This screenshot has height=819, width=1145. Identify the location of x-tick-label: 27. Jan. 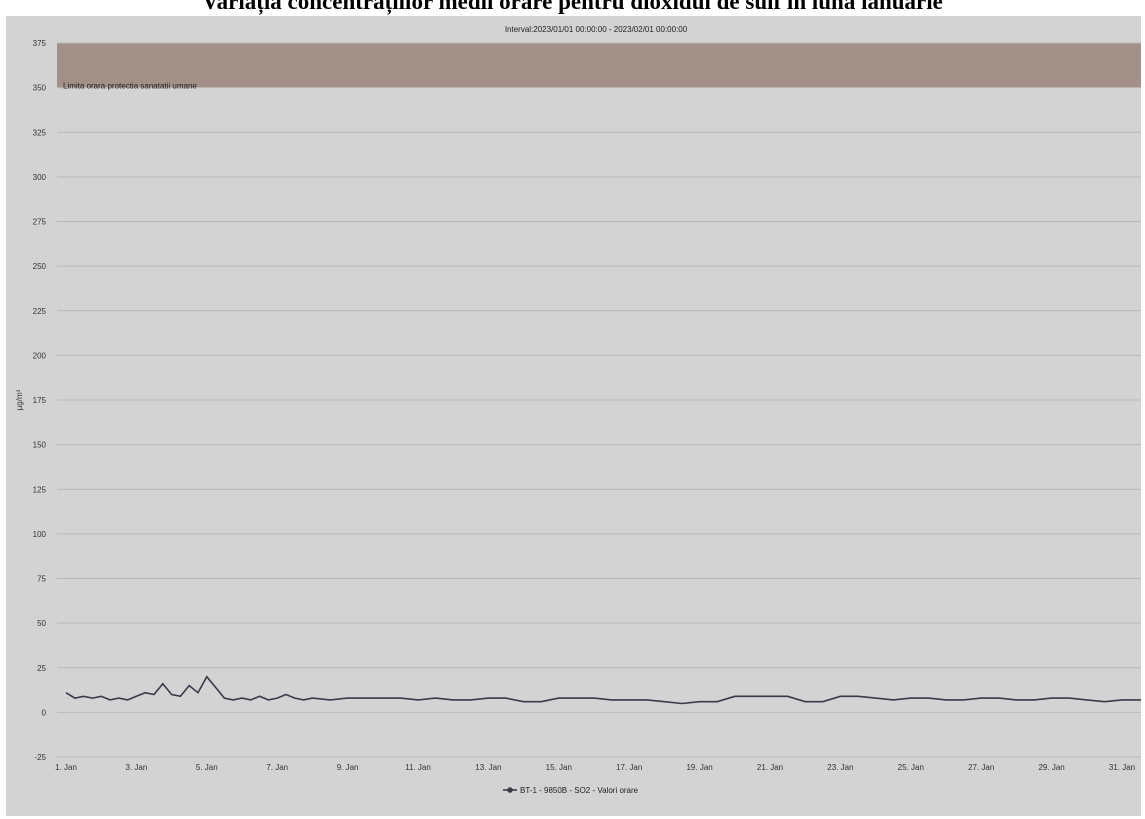
(981, 767).